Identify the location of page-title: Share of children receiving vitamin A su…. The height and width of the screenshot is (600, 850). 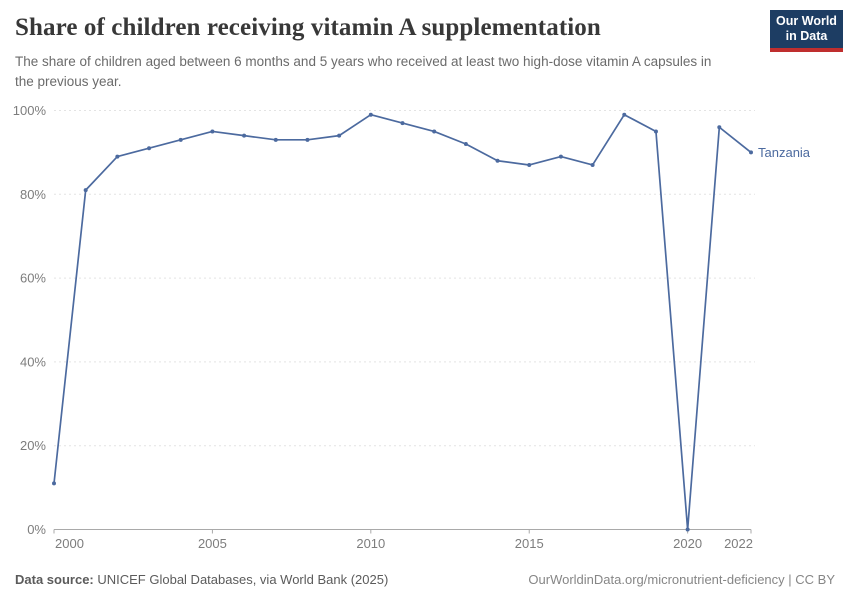
(308, 27).